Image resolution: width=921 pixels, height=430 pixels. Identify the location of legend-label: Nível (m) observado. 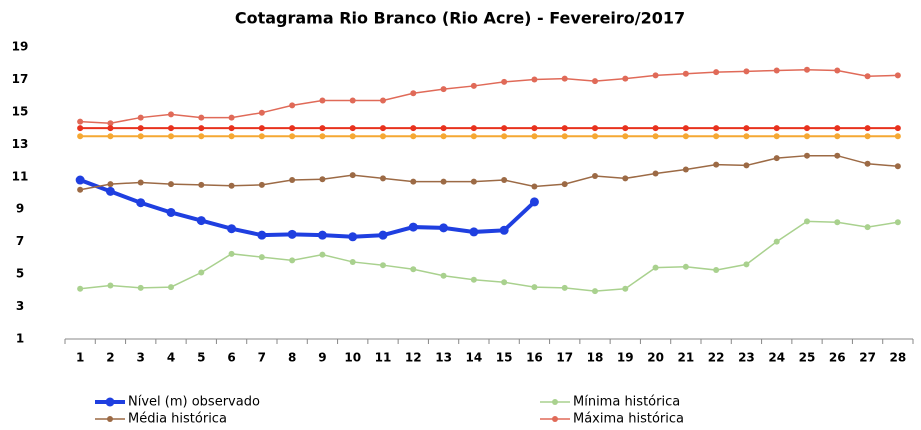
(194, 402).